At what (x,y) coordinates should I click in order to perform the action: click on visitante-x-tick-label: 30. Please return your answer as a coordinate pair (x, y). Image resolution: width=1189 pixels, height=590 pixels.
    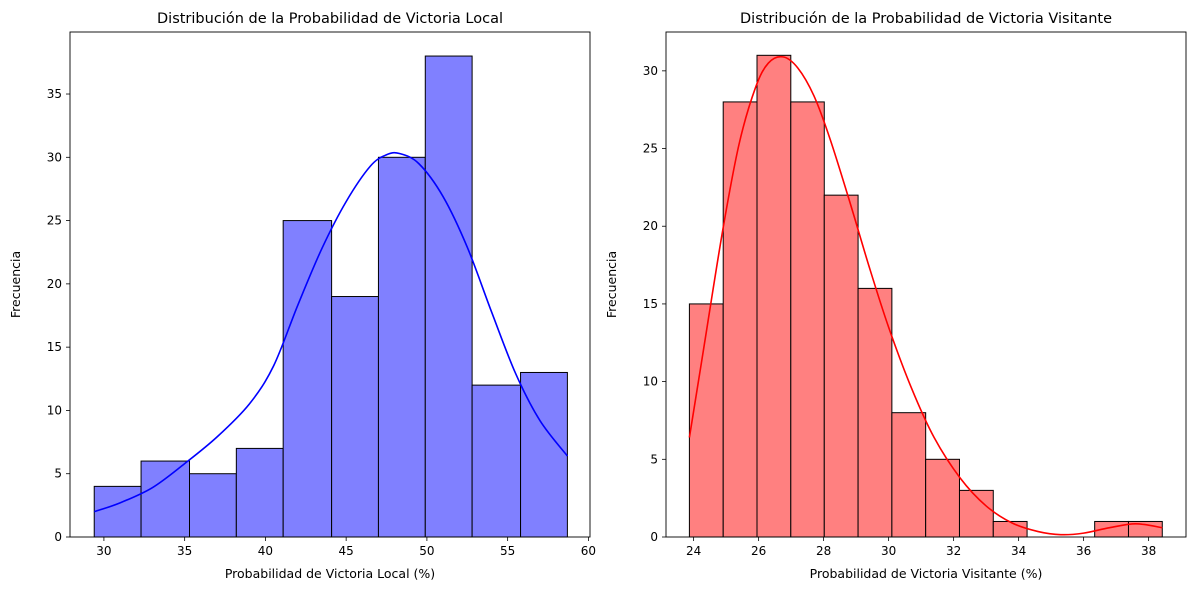
    Looking at the image, I should click on (888, 551).